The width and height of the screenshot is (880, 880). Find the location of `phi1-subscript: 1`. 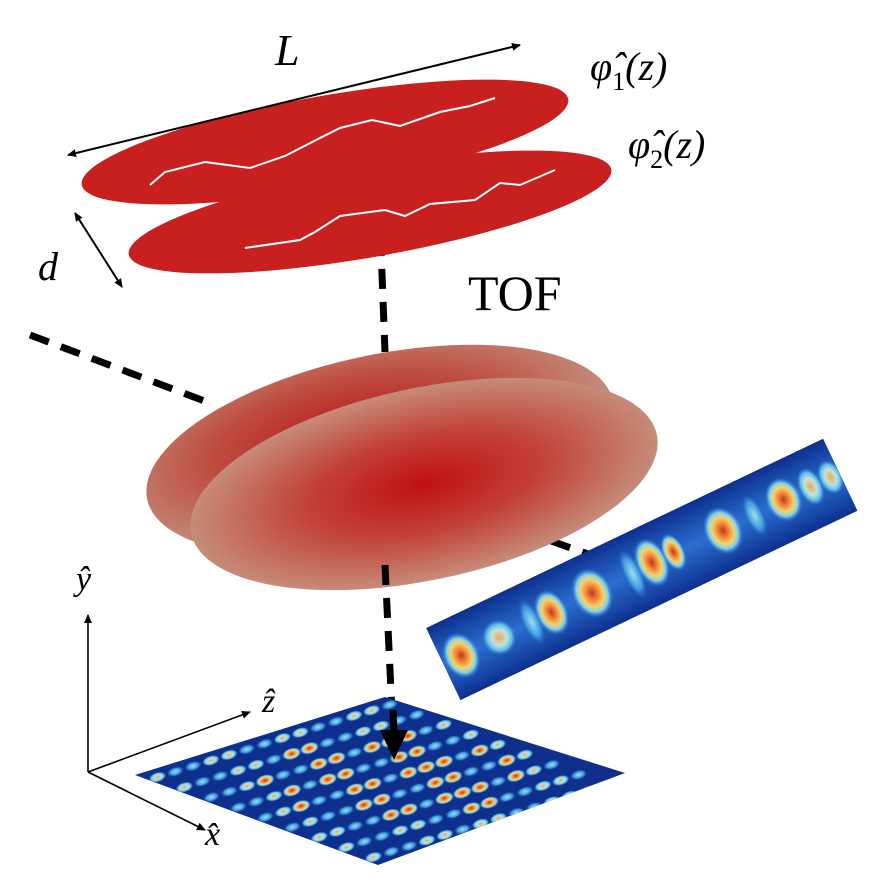

phi1-subscript: 1 is located at coordinates (618, 81).